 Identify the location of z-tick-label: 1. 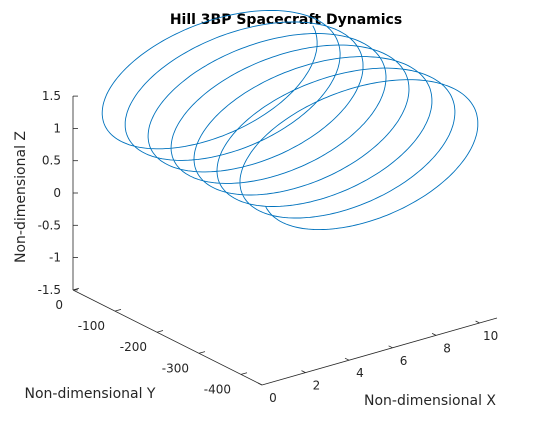
(57, 128).